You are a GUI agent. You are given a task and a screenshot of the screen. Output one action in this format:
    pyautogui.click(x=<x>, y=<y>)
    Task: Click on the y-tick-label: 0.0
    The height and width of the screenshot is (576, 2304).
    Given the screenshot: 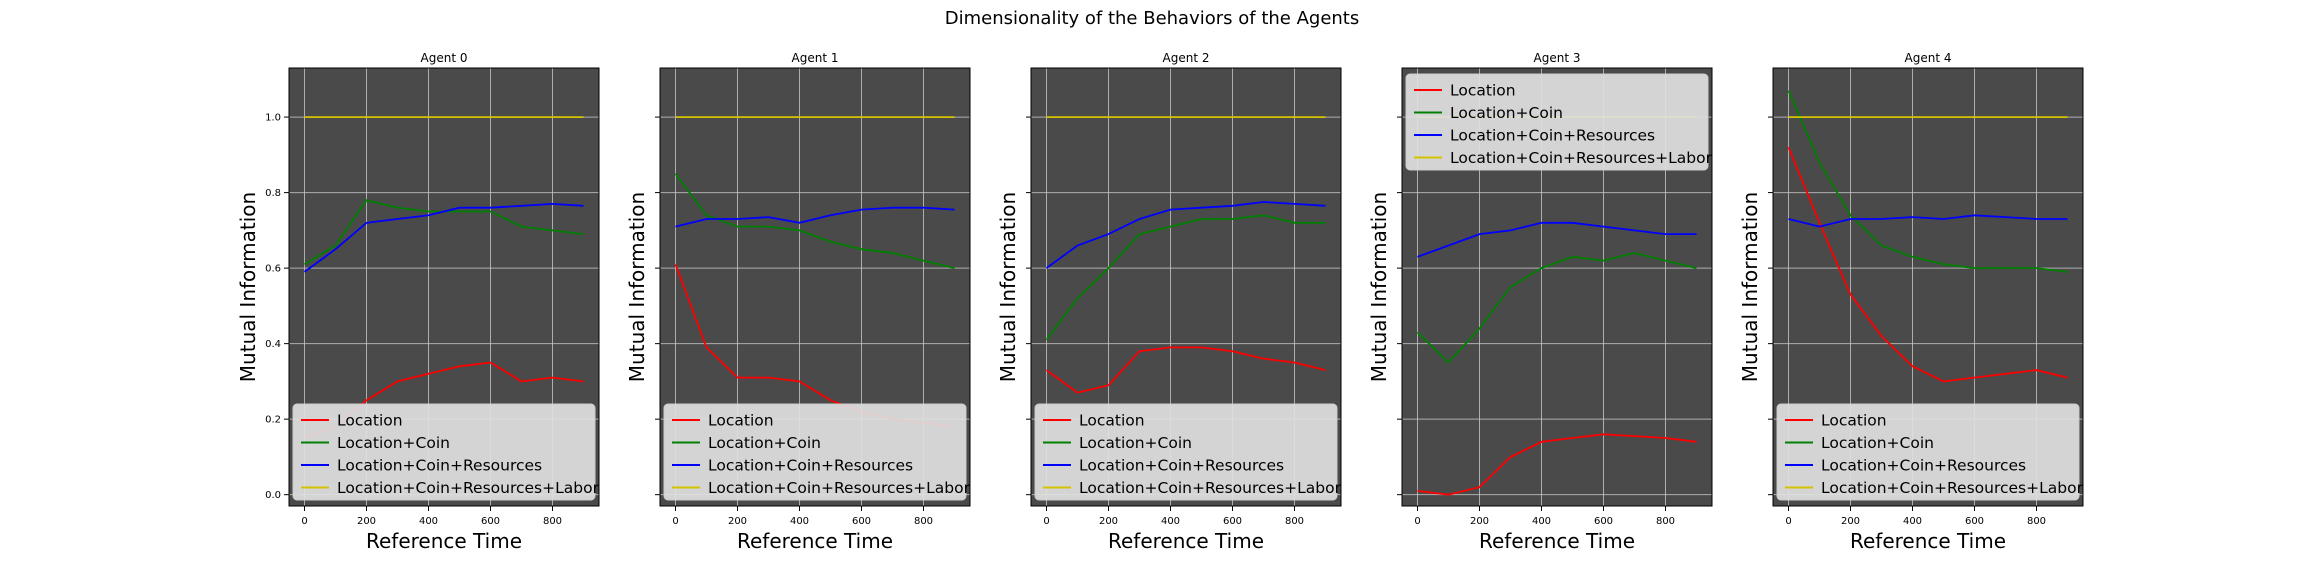 What is the action you would take?
    pyautogui.click(x=273, y=495)
    